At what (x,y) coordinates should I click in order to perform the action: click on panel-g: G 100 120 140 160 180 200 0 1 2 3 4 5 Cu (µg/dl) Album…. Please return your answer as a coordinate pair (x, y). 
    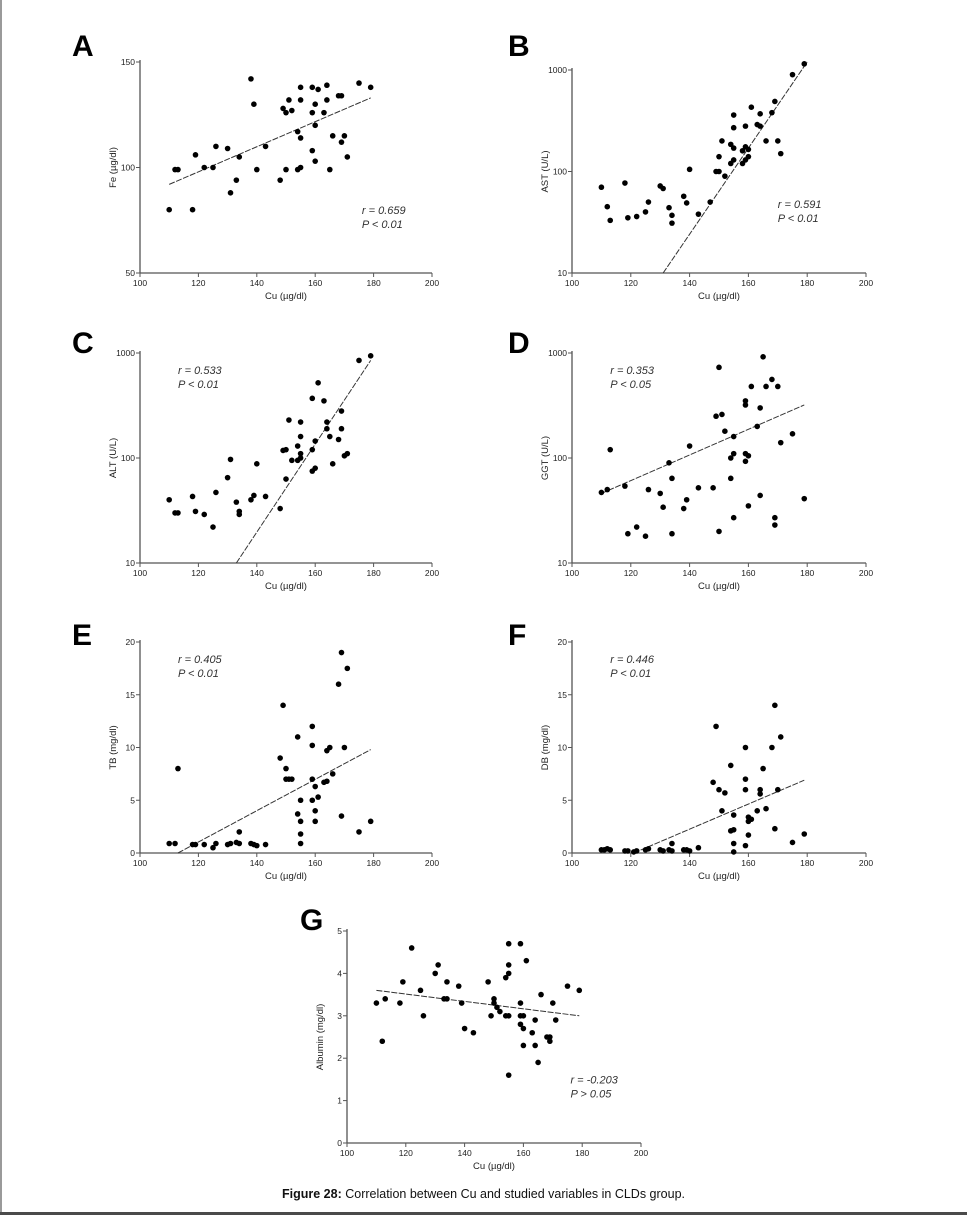
    Looking at the image, I should click on (474, 1038).